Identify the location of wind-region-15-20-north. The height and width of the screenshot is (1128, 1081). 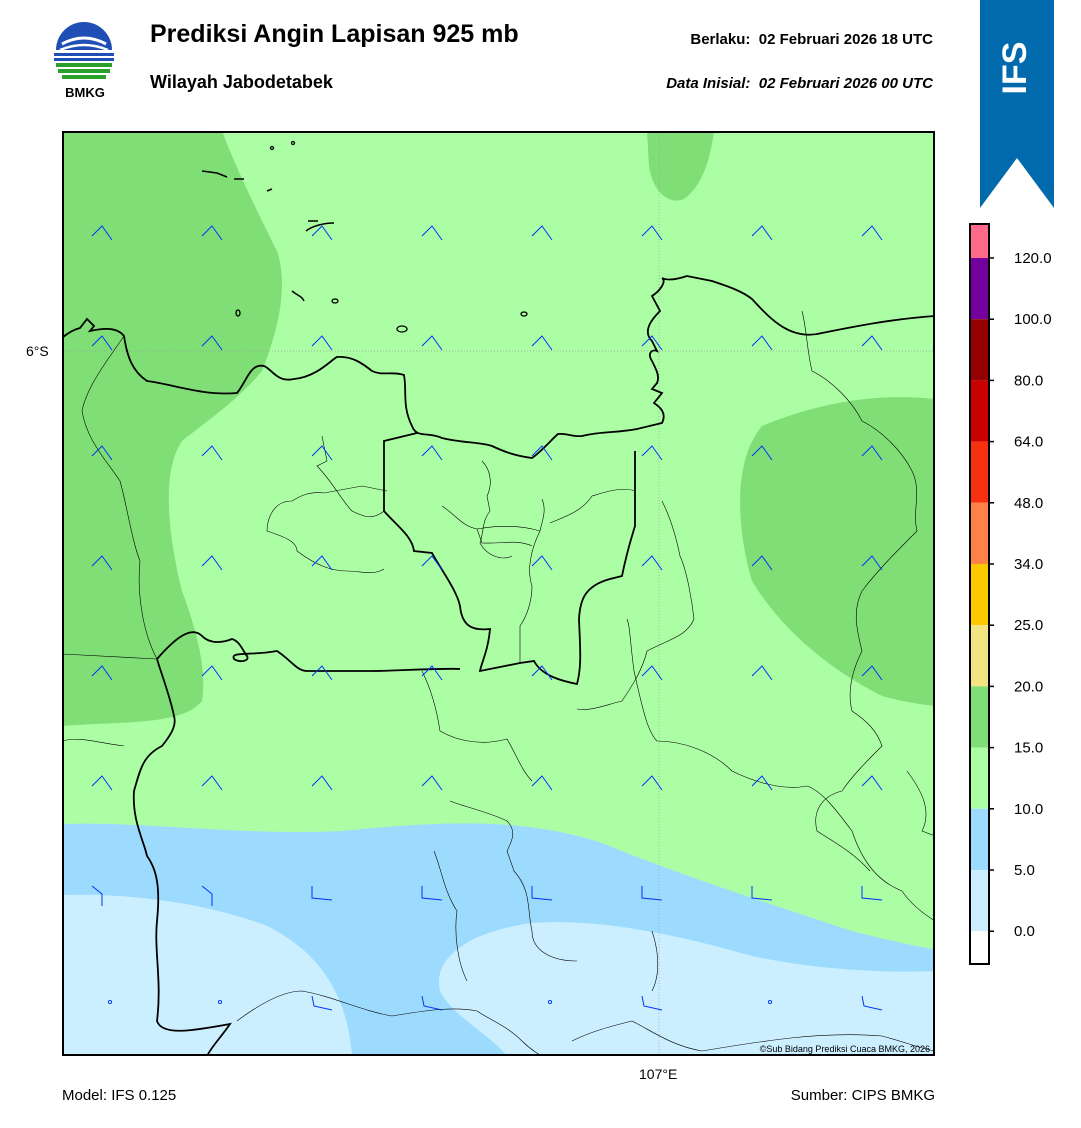
(680, 166).